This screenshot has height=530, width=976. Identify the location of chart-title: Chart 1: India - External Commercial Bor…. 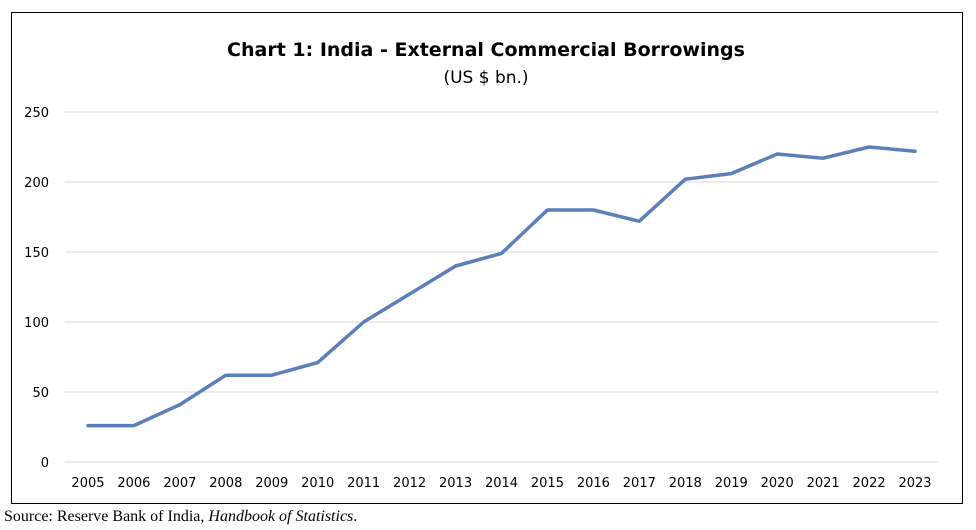
(486, 50).